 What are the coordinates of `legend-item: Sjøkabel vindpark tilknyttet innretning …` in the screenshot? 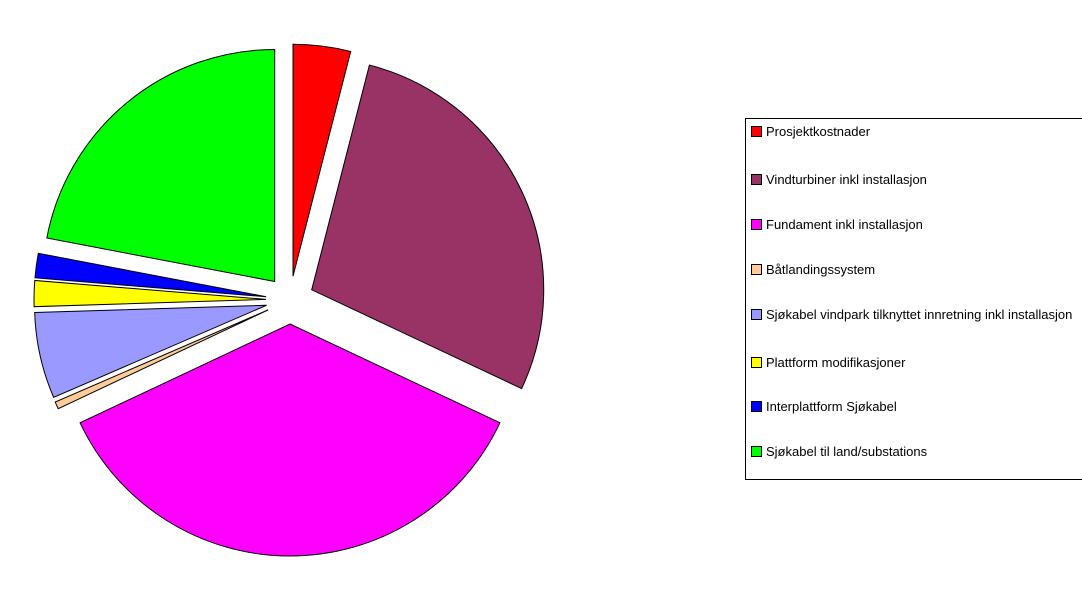 It's located at (916, 314).